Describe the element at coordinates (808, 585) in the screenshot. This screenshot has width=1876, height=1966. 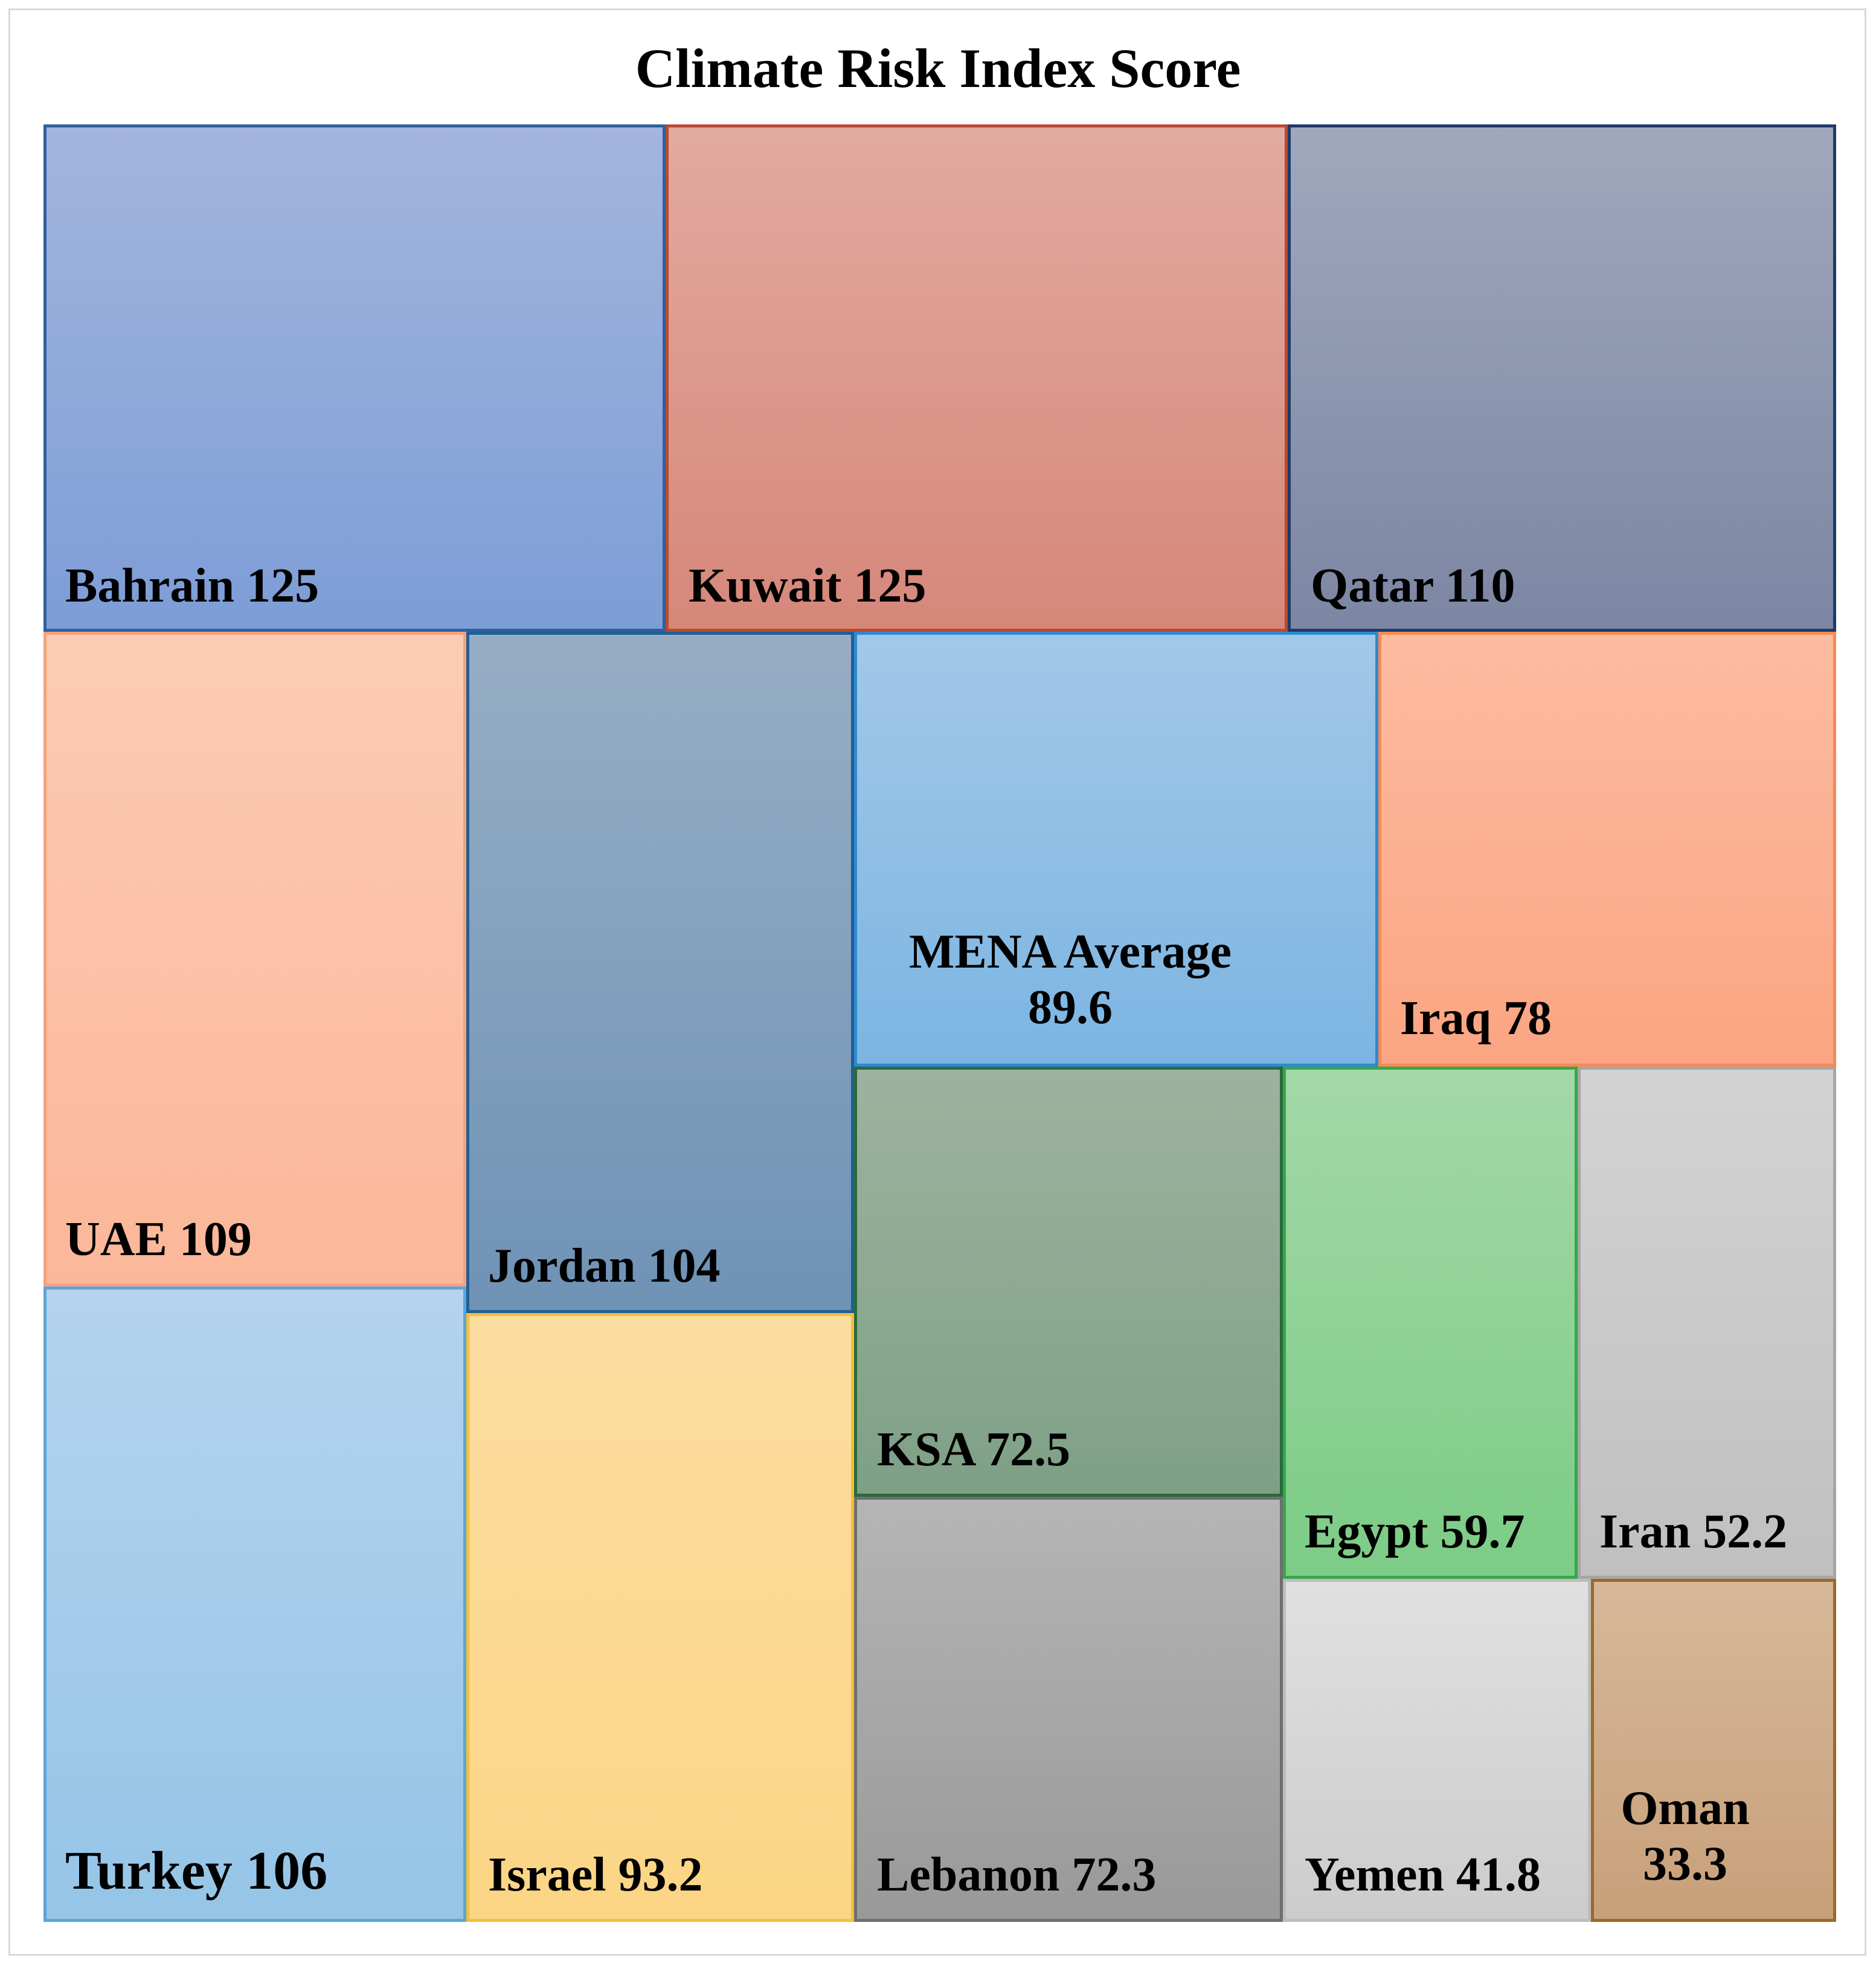
I see `tile-label-kuwait: Kuwait 125` at that location.